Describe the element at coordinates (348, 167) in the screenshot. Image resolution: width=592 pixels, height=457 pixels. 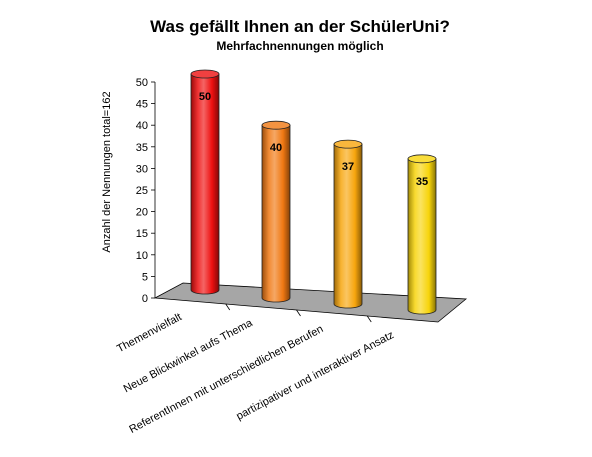
I see `value-label: 37` at that location.